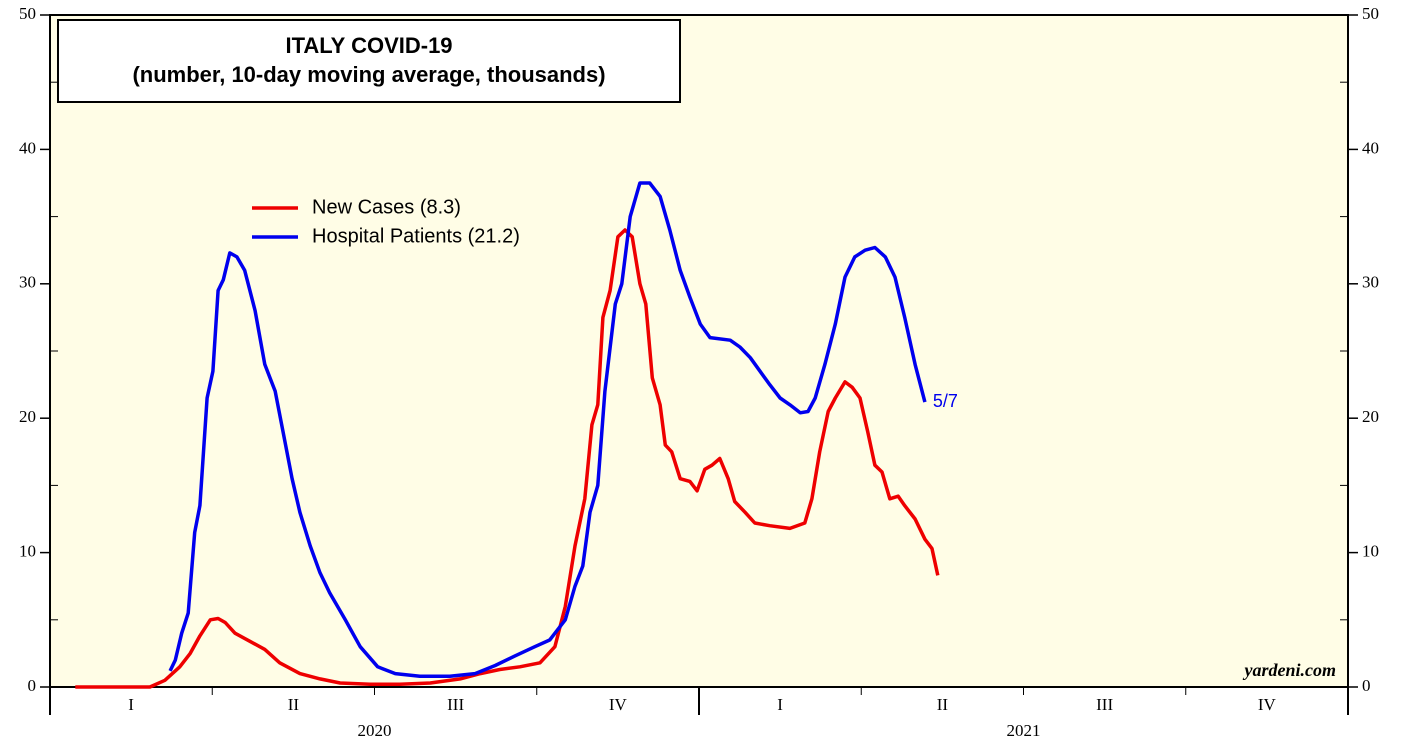 The width and height of the screenshot is (1408, 744). I want to click on y2-tick-label: 20, so click(1370, 416).